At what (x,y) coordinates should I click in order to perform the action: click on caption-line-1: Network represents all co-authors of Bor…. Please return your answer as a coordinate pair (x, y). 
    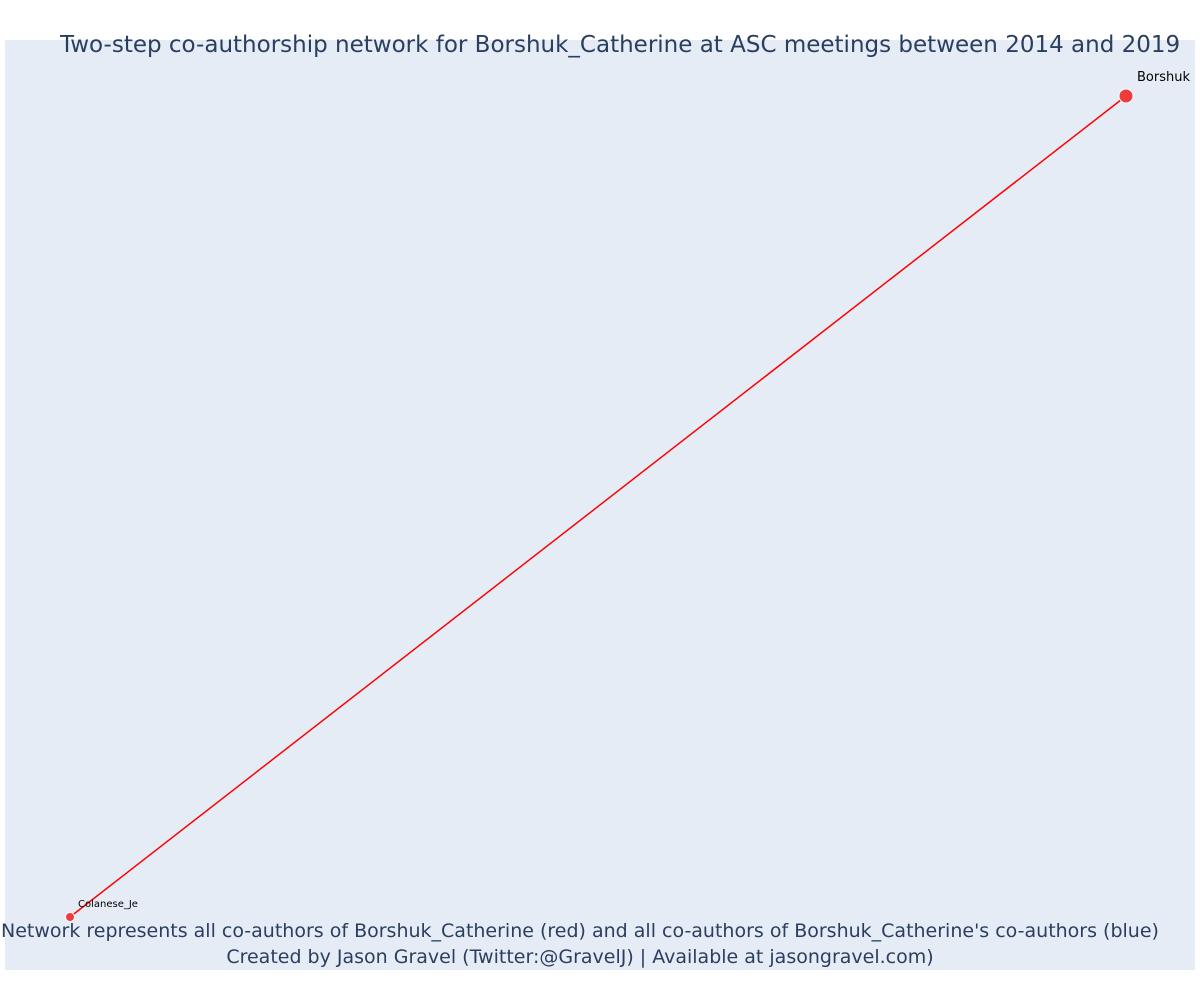
    Looking at the image, I should click on (580, 931).